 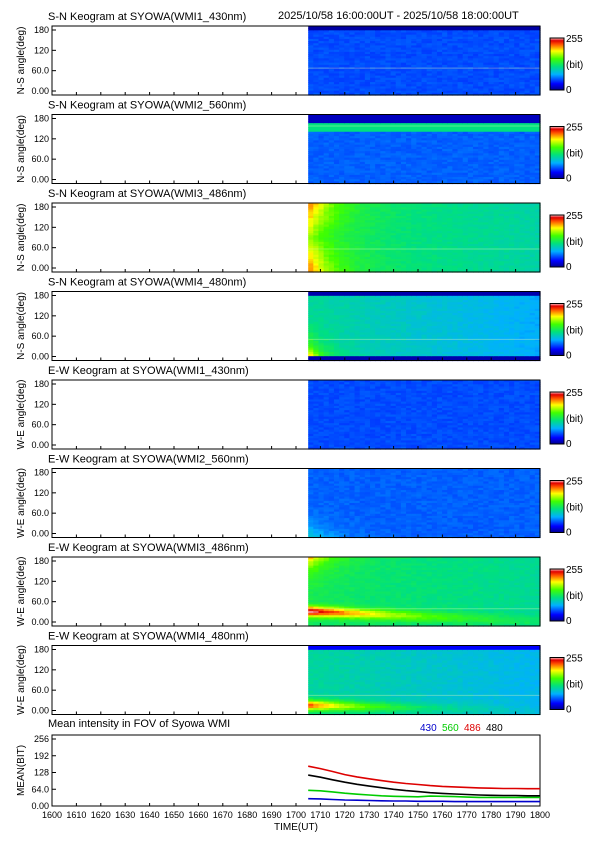 I want to click on y-axis-label: N-S angle(deg), so click(x=21, y=61).